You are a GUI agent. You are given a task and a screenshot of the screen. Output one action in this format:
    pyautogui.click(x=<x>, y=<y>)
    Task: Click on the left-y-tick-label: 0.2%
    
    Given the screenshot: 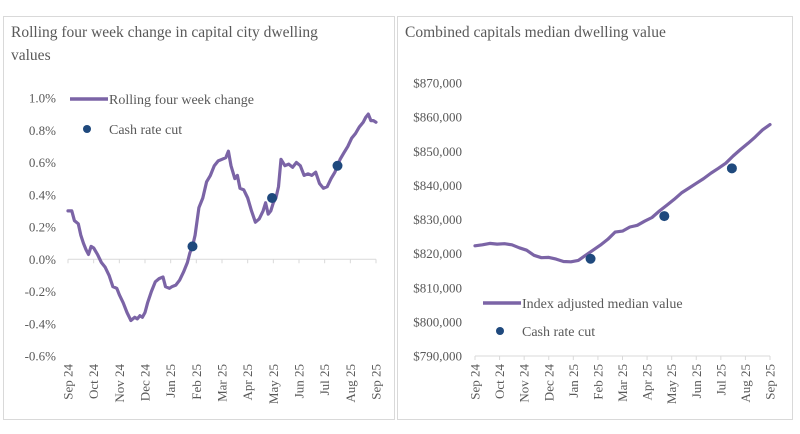 What is the action you would take?
    pyautogui.click(x=42, y=227)
    